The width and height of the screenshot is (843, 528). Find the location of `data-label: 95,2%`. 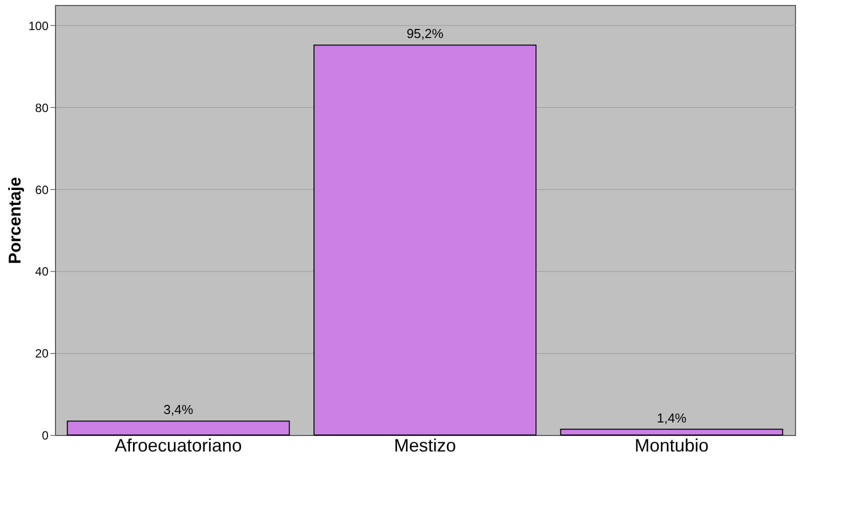

data-label: 95,2% is located at coordinates (425, 34).